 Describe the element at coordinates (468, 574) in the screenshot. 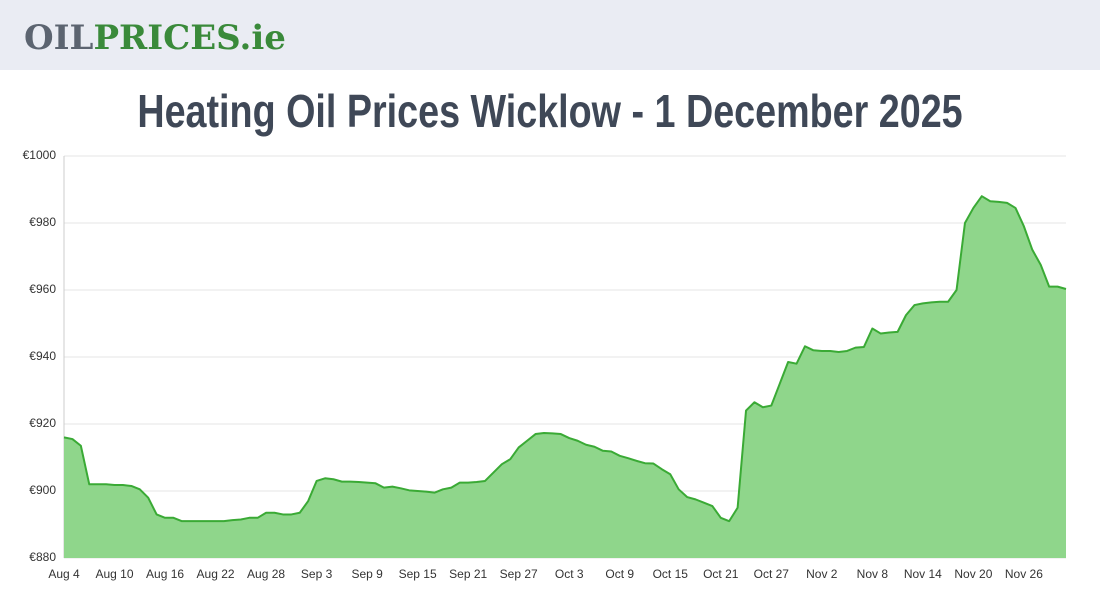

I see `x-tick-label: Sep 21` at that location.